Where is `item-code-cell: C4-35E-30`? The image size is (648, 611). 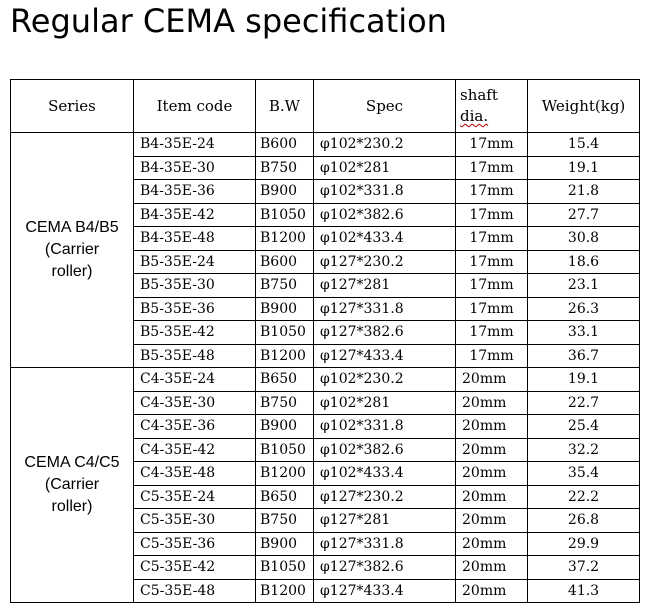
item-code-cell: C4-35E-30 is located at coordinates (194, 402).